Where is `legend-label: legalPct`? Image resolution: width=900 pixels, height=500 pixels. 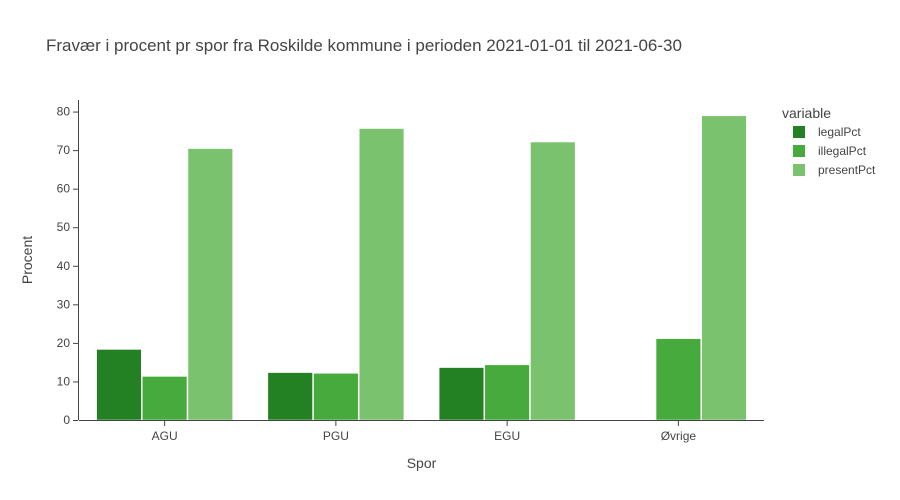 legend-label: legalPct is located at coordinates (839, 132).